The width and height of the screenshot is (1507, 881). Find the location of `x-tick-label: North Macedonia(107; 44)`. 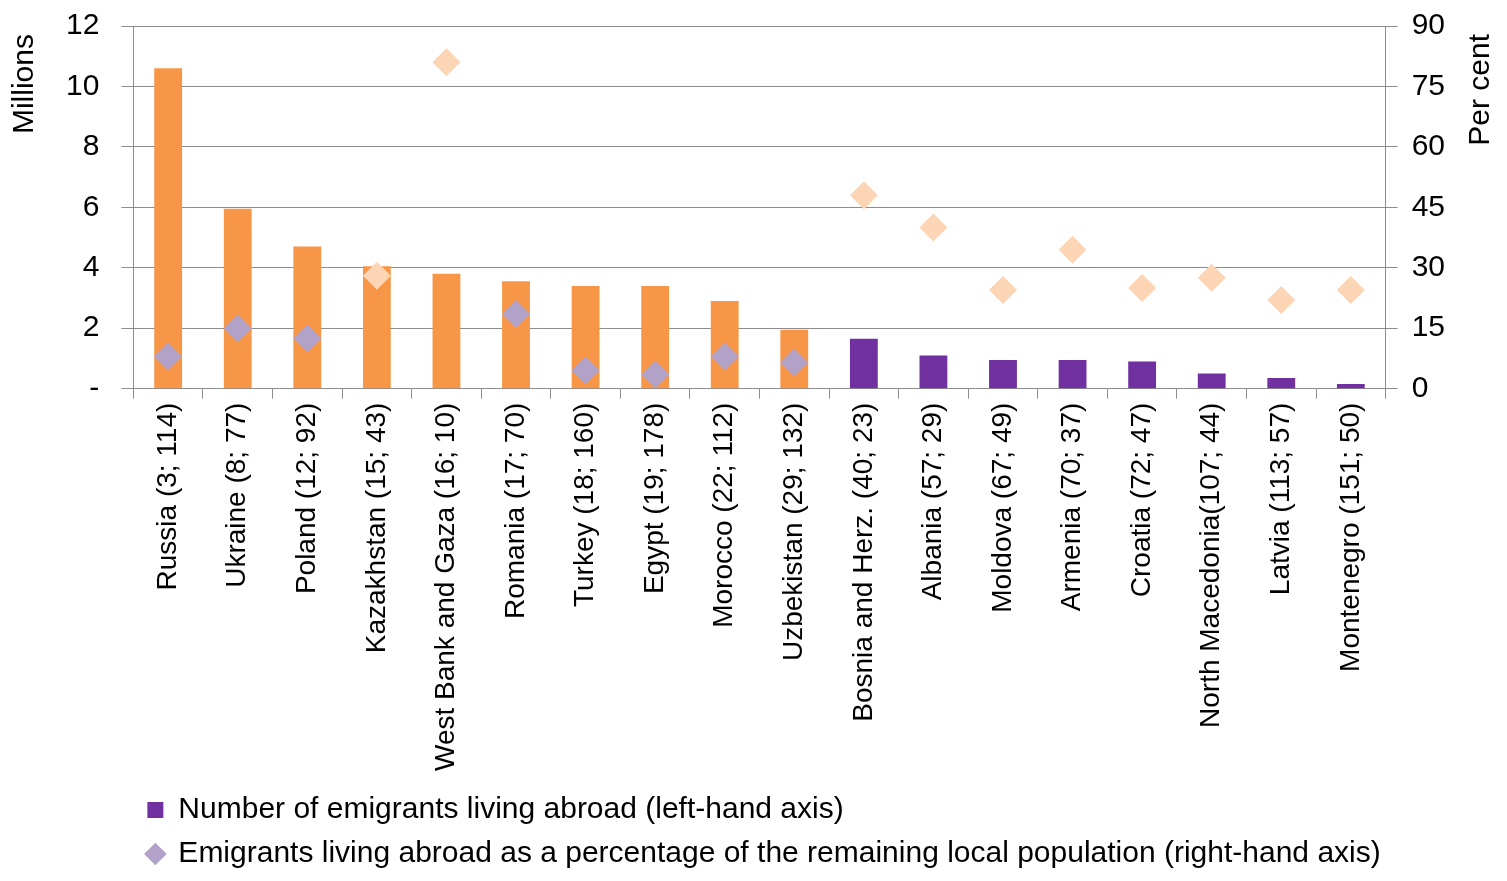

x-tick-label: North Macedonia(107; 44) is located at coordinates (1210, 565).